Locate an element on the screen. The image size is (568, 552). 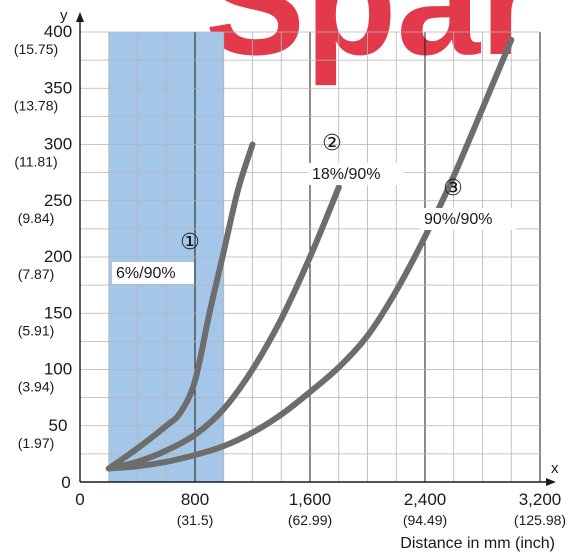
y-tick-sublabel: (9.84) is located at coordinates (36, 218).